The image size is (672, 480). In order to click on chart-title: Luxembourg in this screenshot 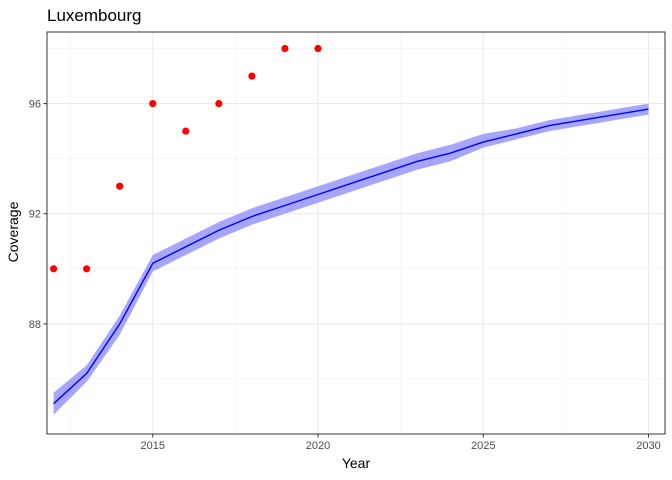, I will do `click(94, 15)`.